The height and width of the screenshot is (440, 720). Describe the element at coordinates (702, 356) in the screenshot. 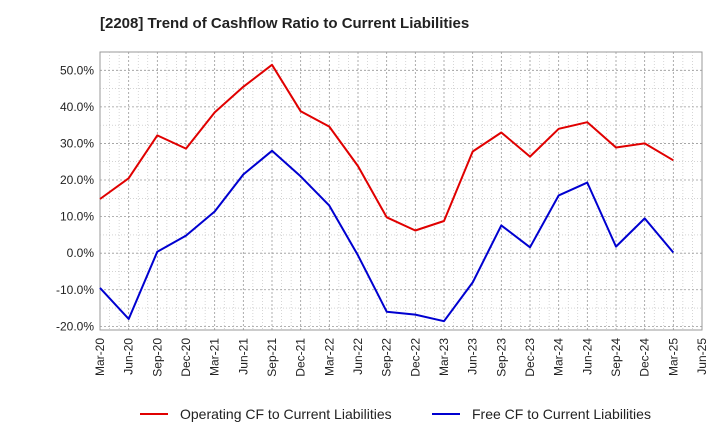

I see `x-tick-label: Jun-25` at that location.